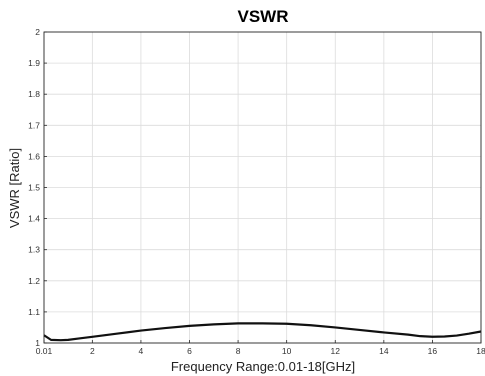 The height and width of the screenshot is (376, 485). I want to click on vswr-series-line, so click(262, 332).